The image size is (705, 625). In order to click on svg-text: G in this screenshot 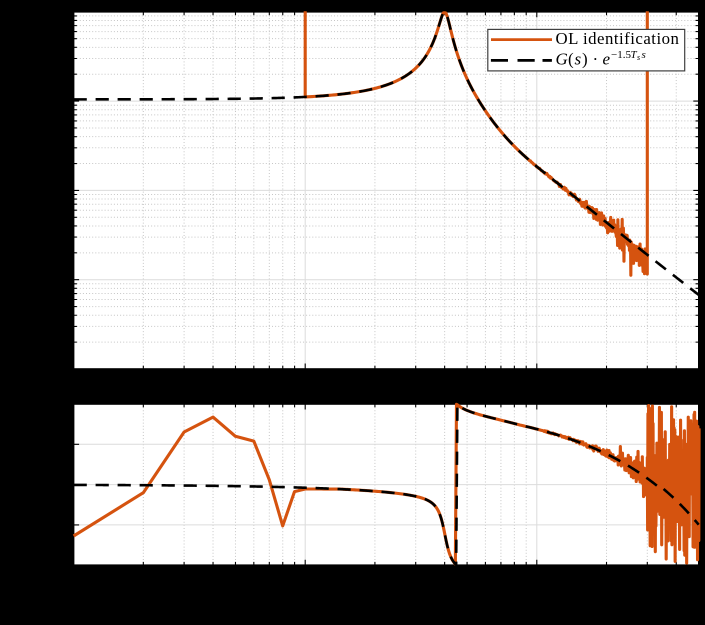, I will do `click(562, 59)`.